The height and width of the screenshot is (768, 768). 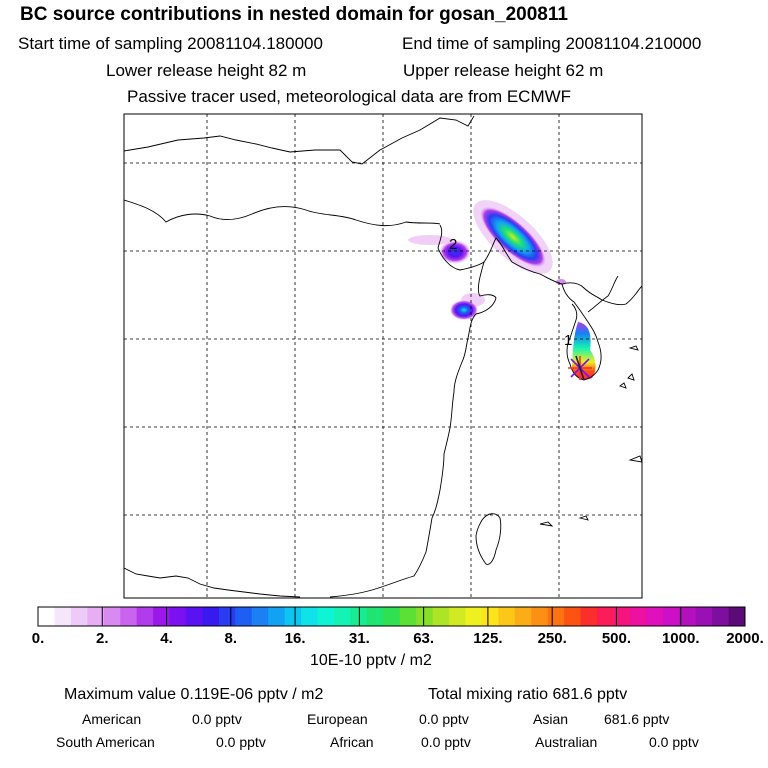 What do you see at coordinates (674, 742) in the screenshot?
I see `source-value-australian: 0.0 pptv` at bounding box center [674, 742].